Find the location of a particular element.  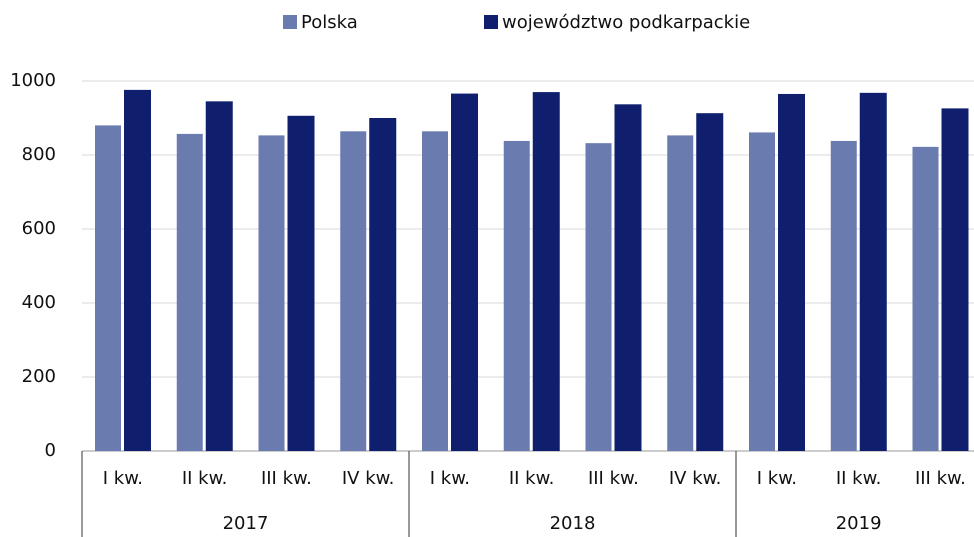

y-tick-label: 400 is located at coordinates (39, 302).